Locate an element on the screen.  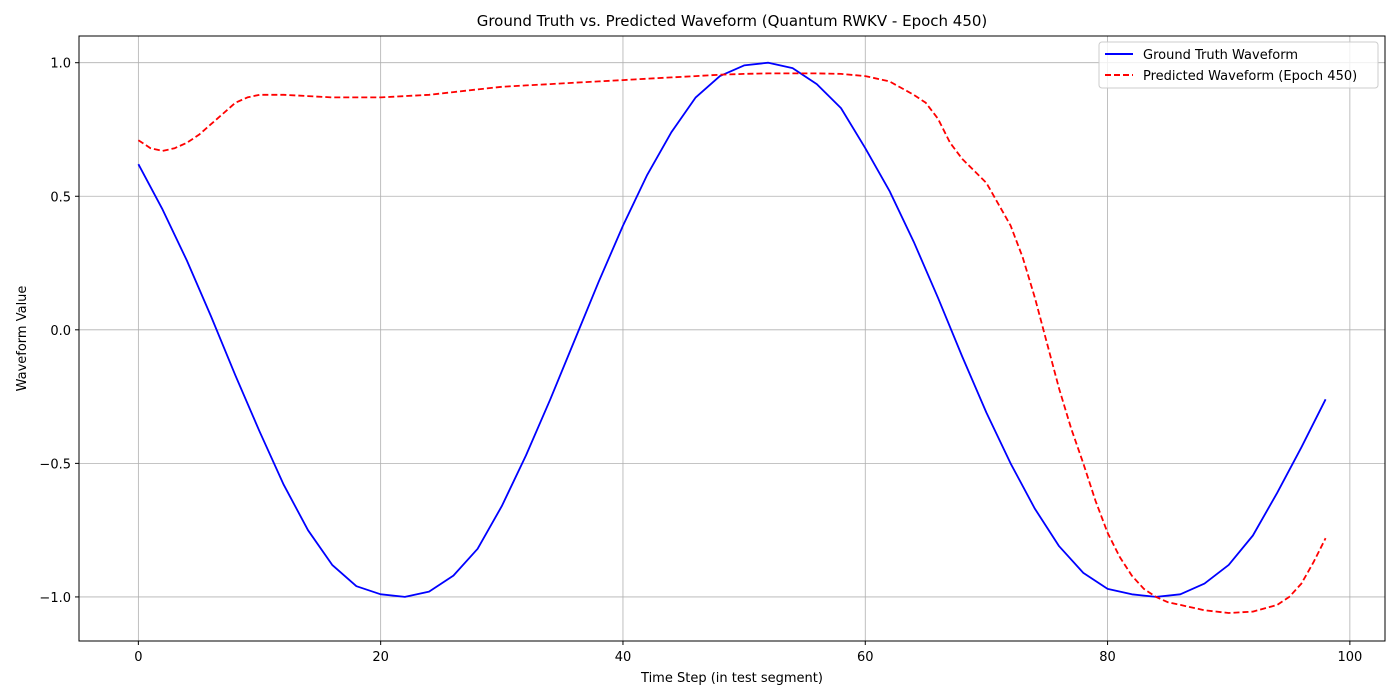
x-tick-label: 80 is located at coordinates (1107, 657).